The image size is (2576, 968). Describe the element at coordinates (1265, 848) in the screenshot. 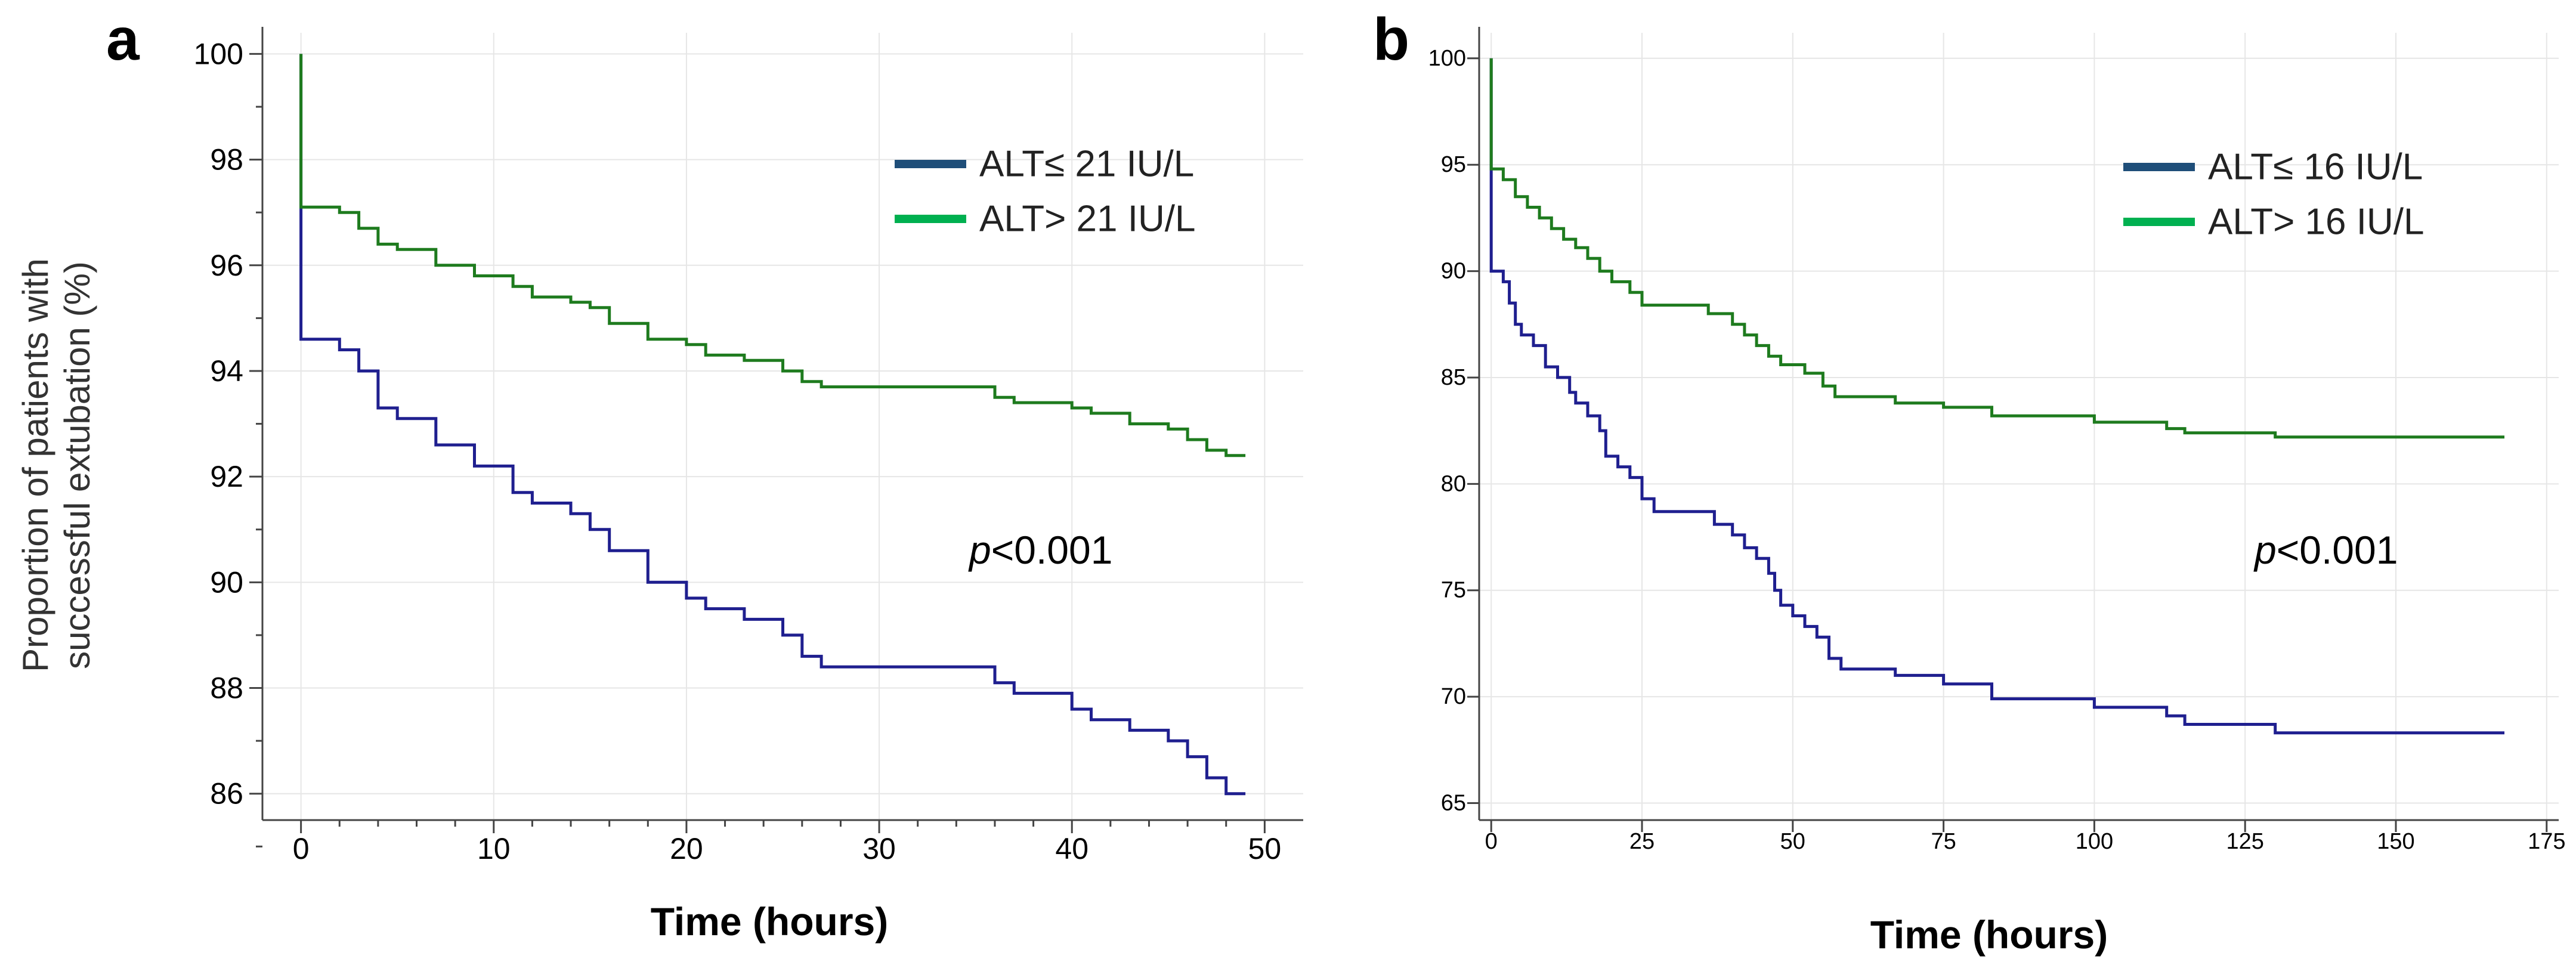

I see `panel-a-xtick-label-5: 50` at that location.